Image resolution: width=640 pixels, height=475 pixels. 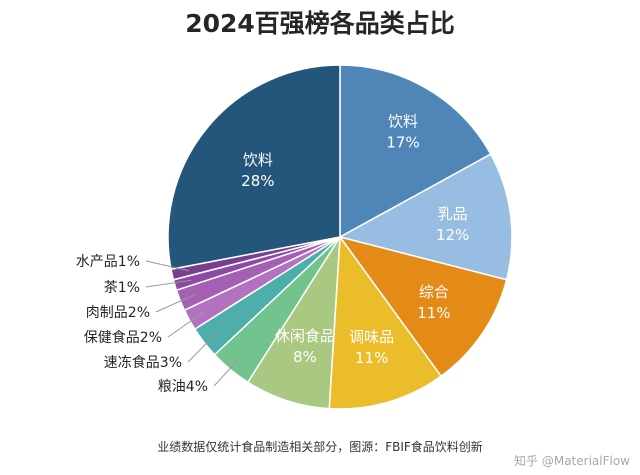 What do you see at coordinates (434, 292) in the screenshot?
I see `slice-label-name: 综合` at bounding box center [434, 292].